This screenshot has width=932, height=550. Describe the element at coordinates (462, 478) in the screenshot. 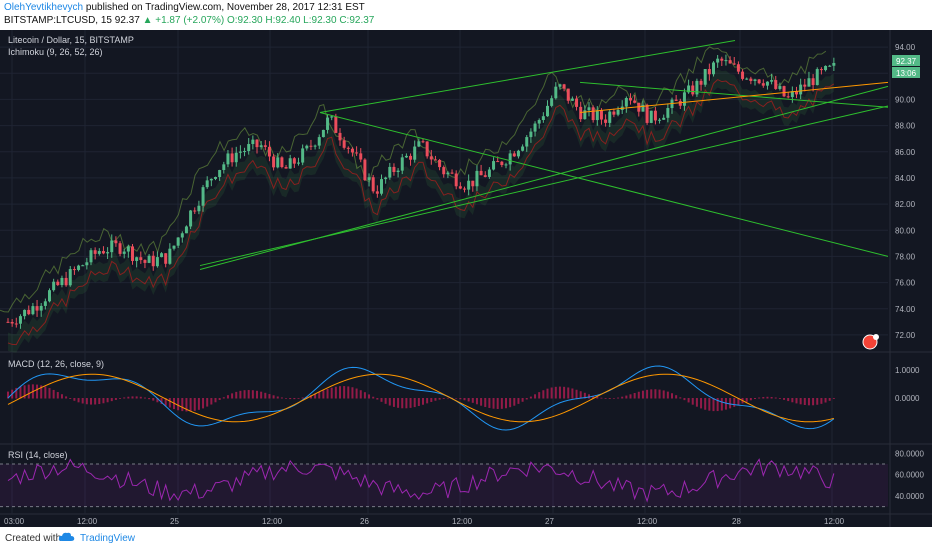

I see `rsi-pane: 80.0000 60.0000 40.0000` at that location.